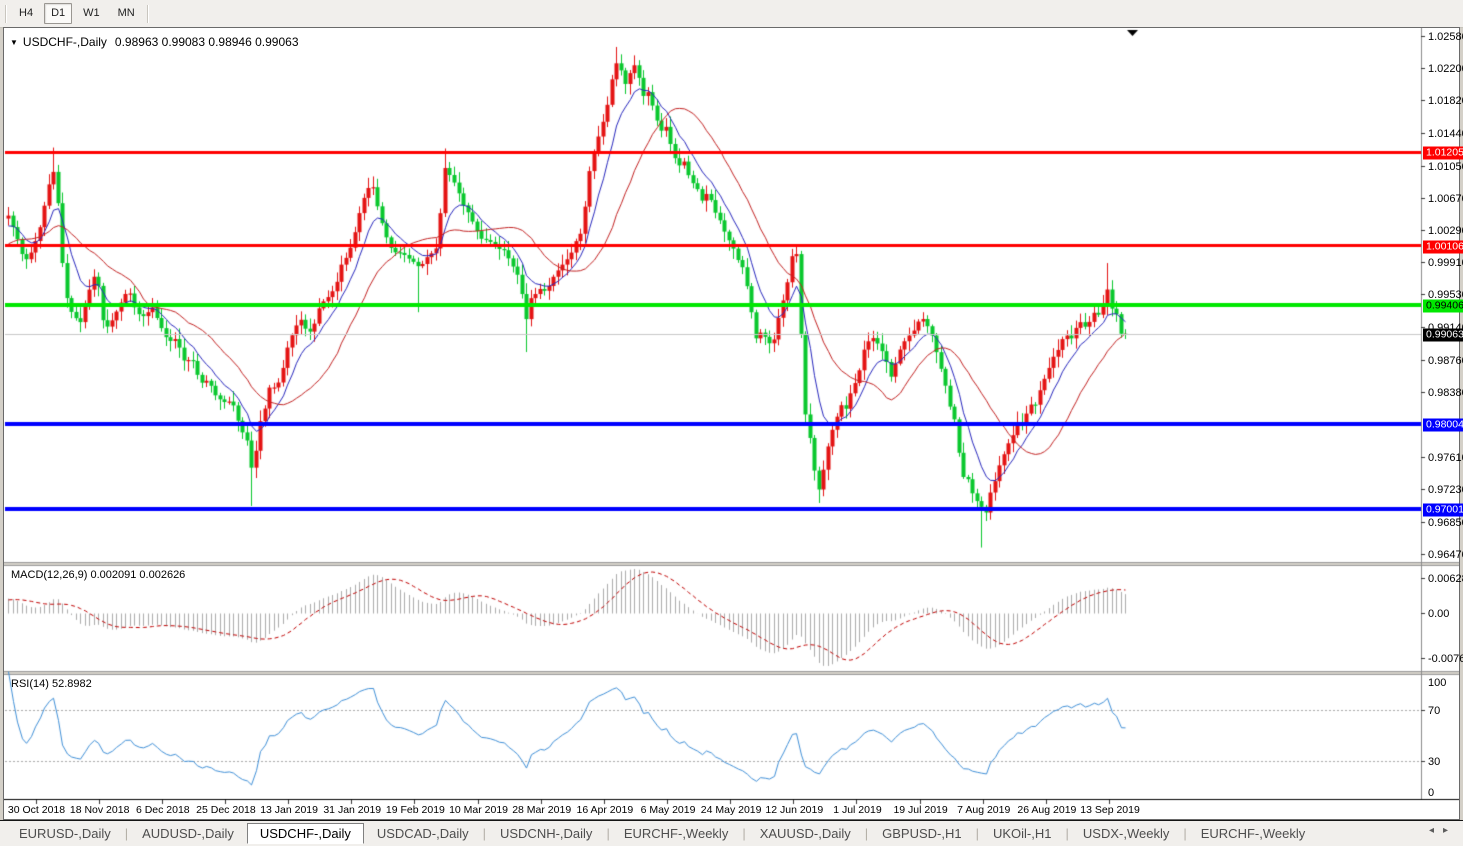 The image size is (1463, 846). What do you see at coordinates (99, 810) in the screenshot?
I see `date-axis-label: 18 Nov 2018` at bounding box center [99, 810].